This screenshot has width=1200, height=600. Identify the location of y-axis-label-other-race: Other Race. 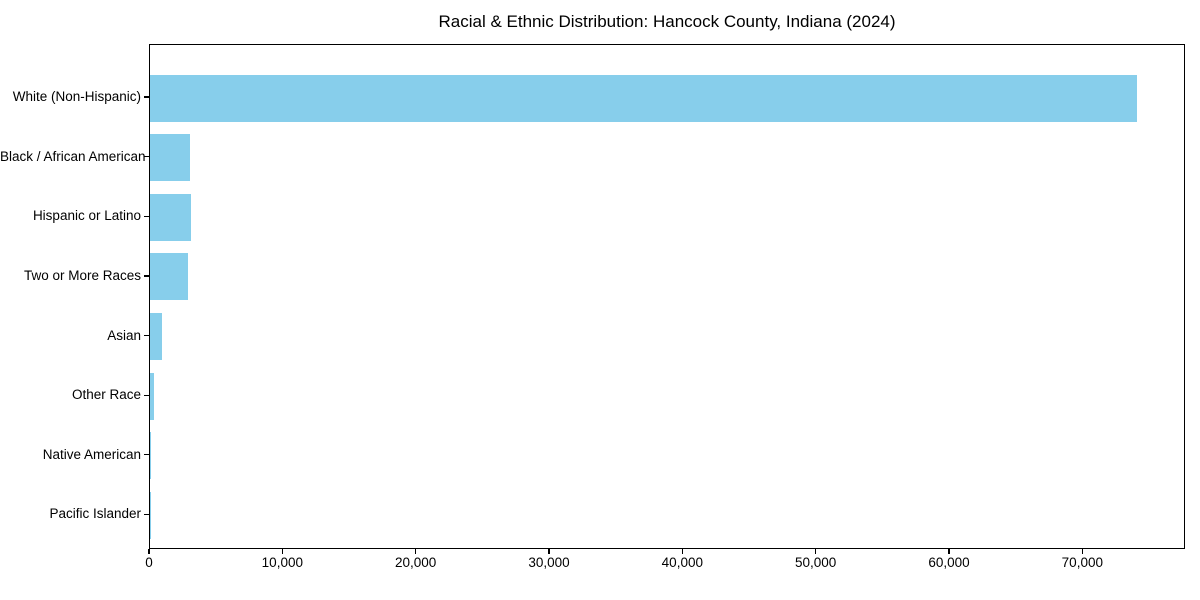
(106, 395).